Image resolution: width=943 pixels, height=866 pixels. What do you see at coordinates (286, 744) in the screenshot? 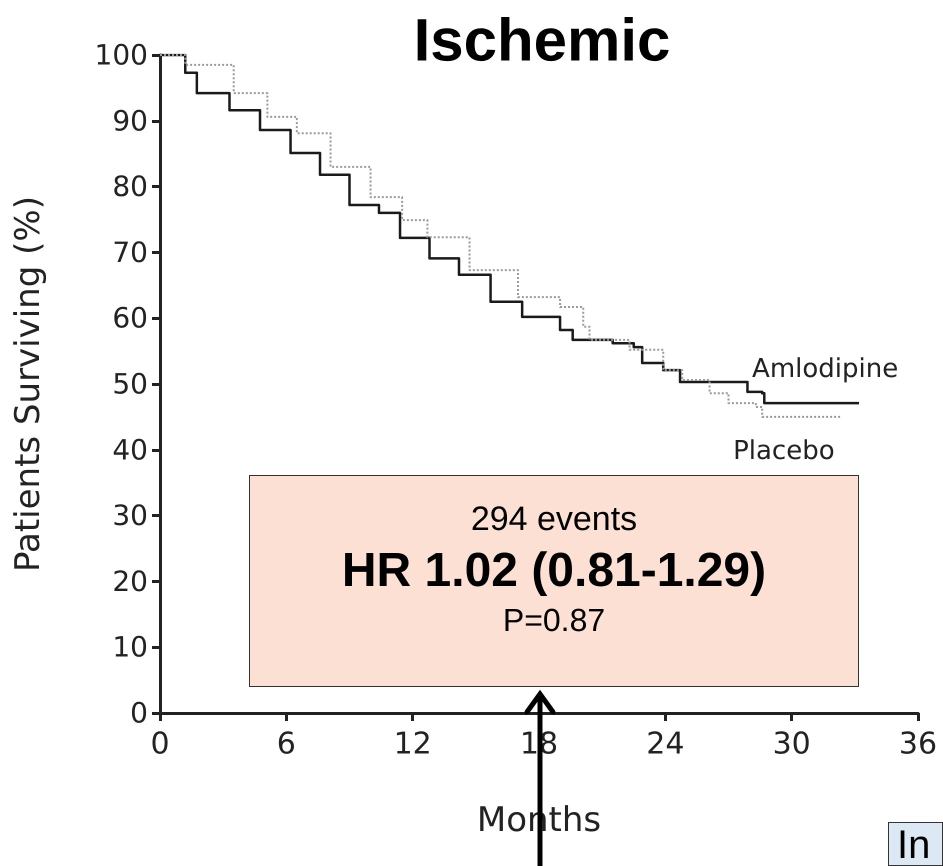
I see `x-tick-label: 6` at bounding box center [286, 744].